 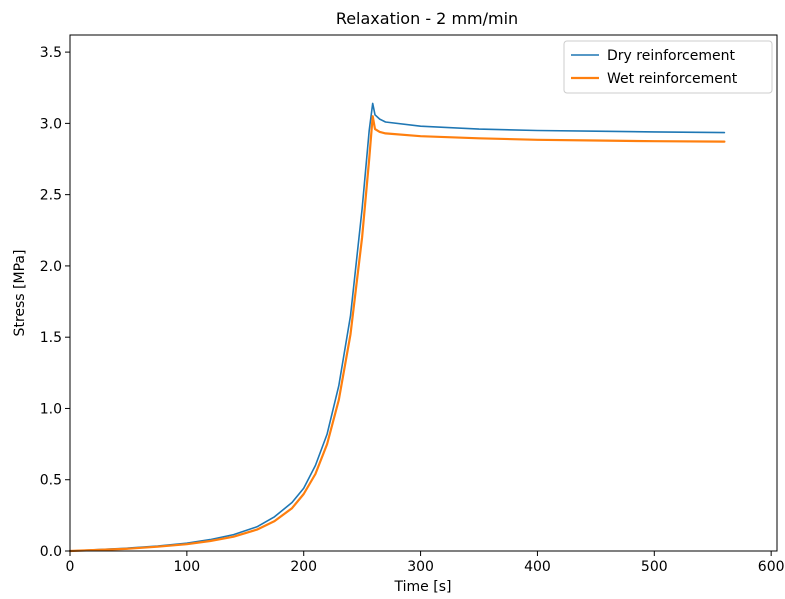 I want to click on y-tick-label: 1.5, so click(x=51, y=338).